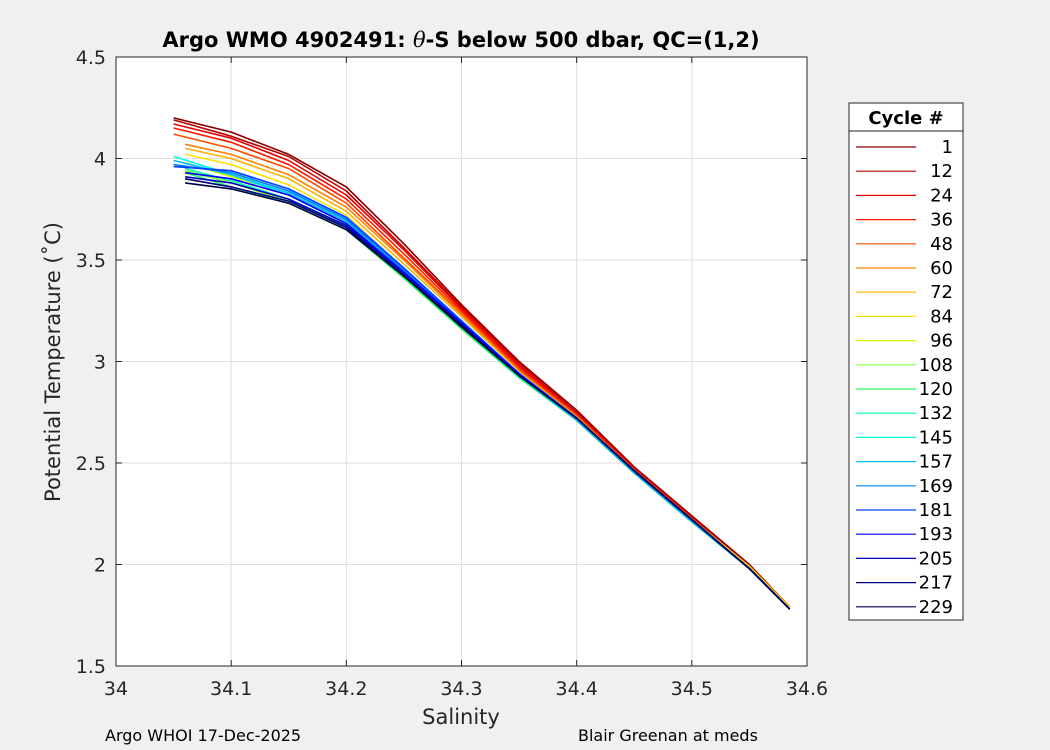  I want to click on legend-label: 132, so click(936, 413).